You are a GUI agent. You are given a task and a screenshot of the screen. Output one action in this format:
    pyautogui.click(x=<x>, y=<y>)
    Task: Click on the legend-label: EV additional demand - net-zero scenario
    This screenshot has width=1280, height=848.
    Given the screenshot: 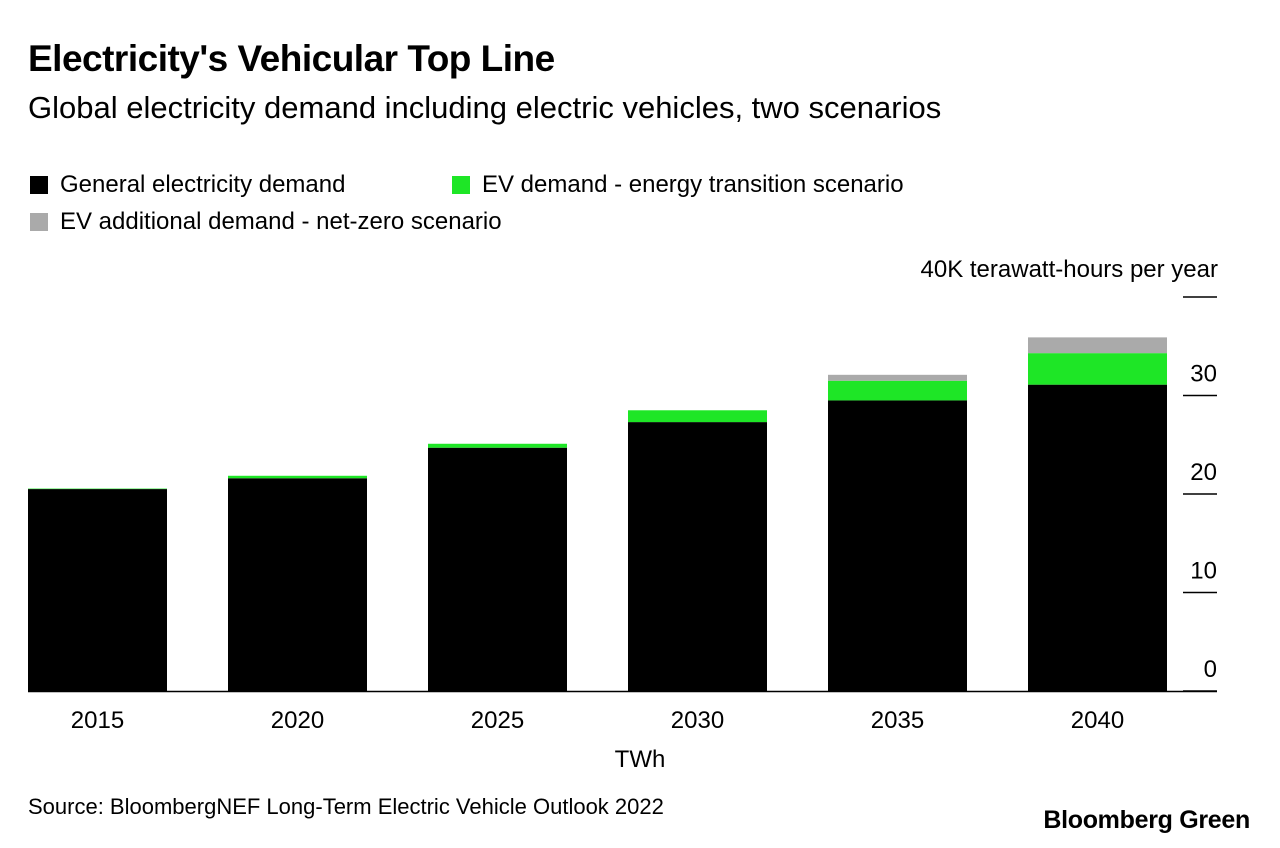 What is the action you would take?
    pyautogui.click(x=281, y=221)
    